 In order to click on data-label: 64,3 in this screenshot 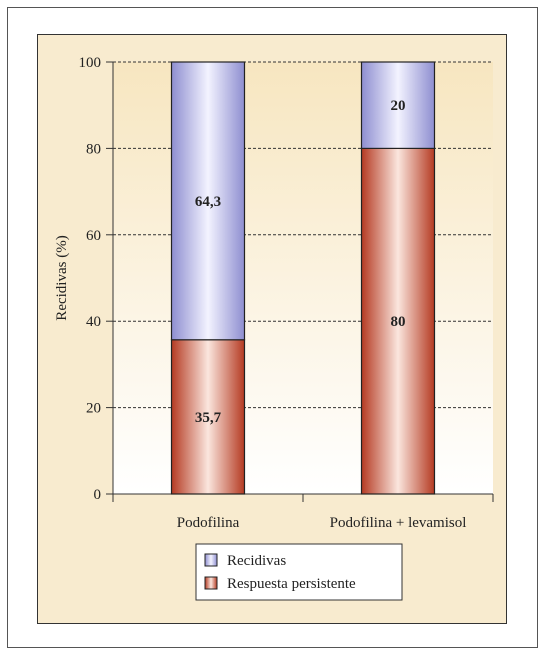, I will do `click(208, 202)`.